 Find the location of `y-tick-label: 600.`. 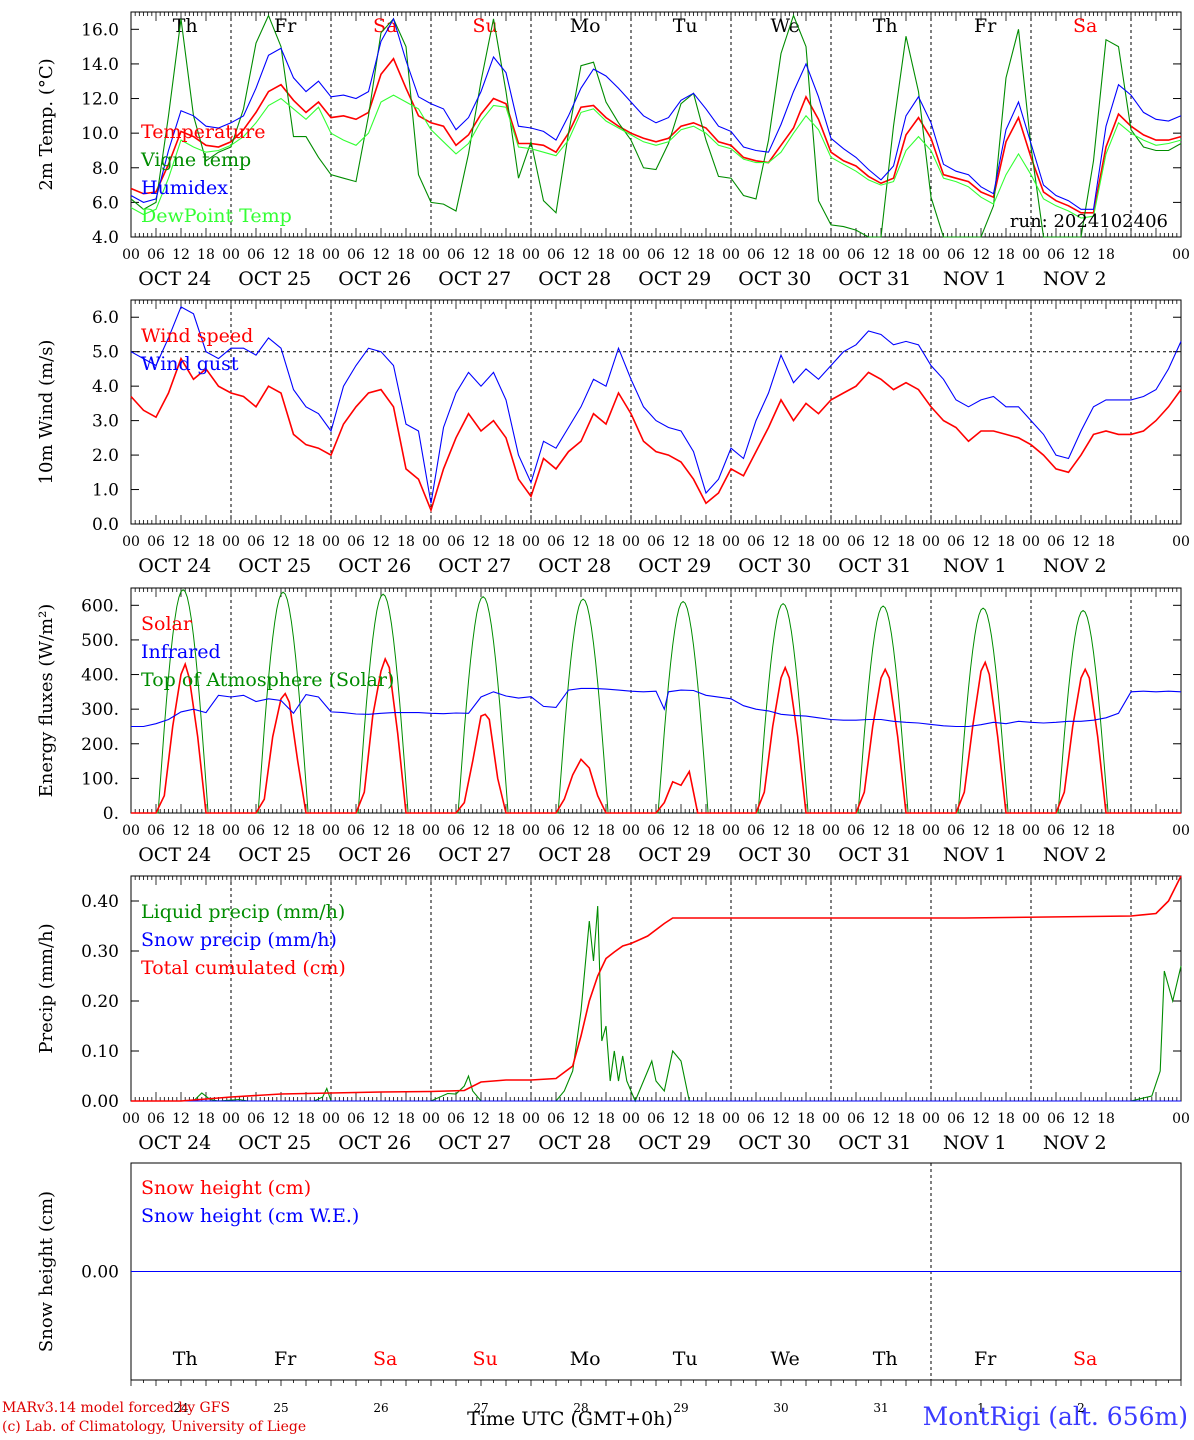

y-tick-label: 600. is located at coordinates (100, 606).